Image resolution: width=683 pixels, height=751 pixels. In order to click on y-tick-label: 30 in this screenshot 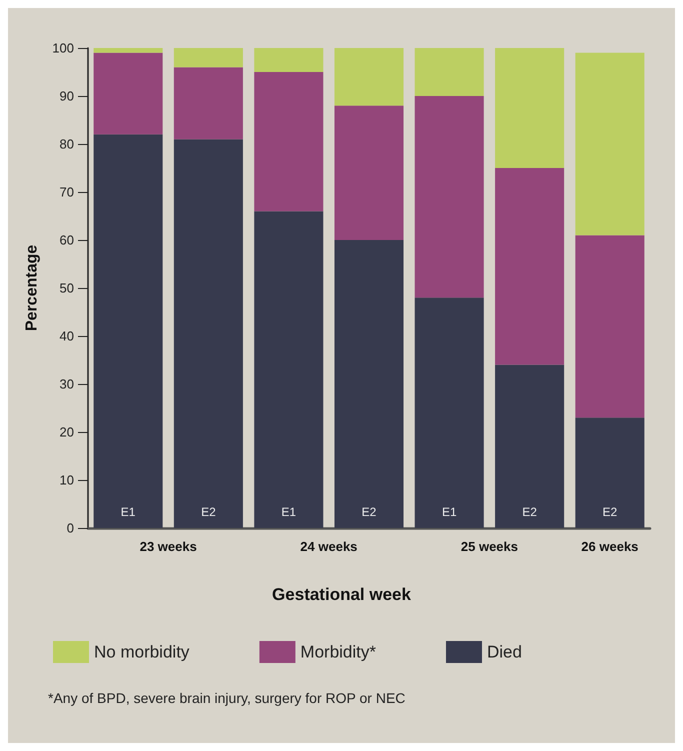, I will do `click(67, 384)`.